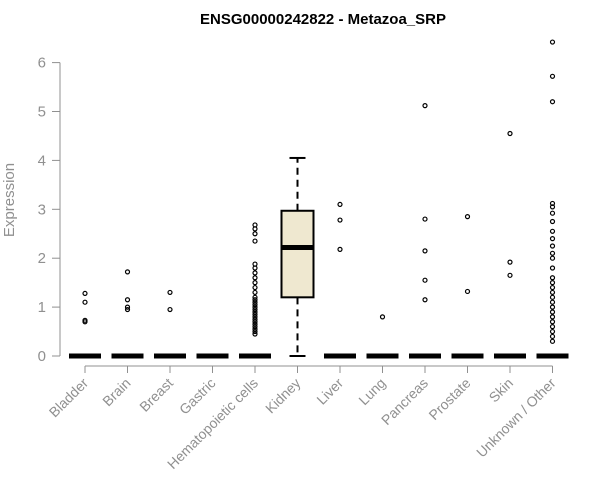  What do you see at coordinates (156, 395) in the screenshot?
I see `x-tick-label: Breast` at bounding box center [156, 395].